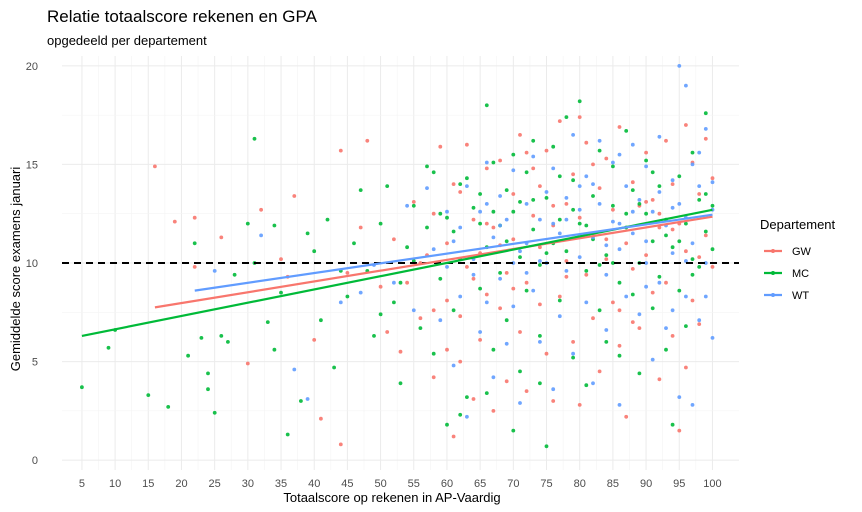 The height and width of the screenshot is (512, 862). I want to click on legend-title: Departement, so click(798, 224).